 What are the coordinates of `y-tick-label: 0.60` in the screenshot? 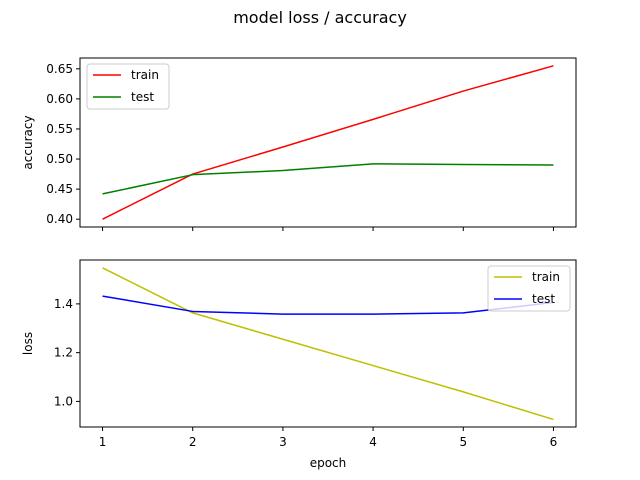 It's located at (59, 99).